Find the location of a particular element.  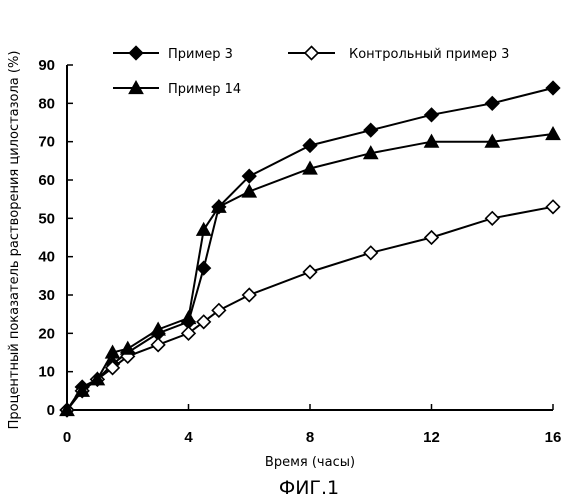

x-tick-label: 16 is located at coordinates (553, 437).